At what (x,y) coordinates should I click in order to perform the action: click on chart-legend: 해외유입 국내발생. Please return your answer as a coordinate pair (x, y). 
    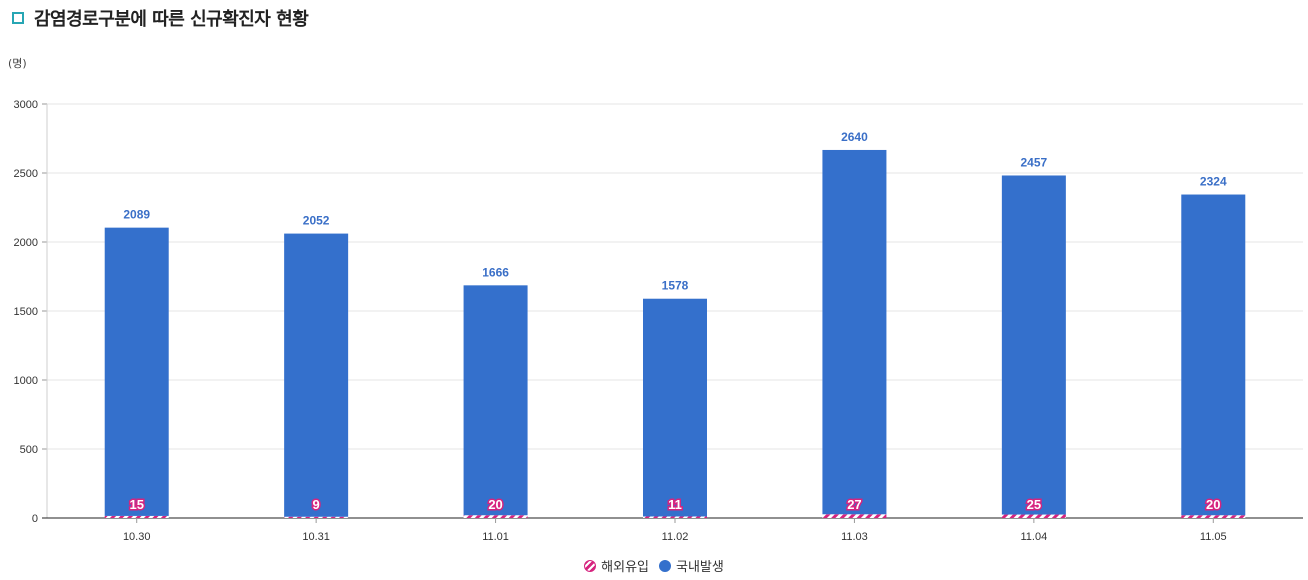
    Looking at the image, I should click on (654, 565).